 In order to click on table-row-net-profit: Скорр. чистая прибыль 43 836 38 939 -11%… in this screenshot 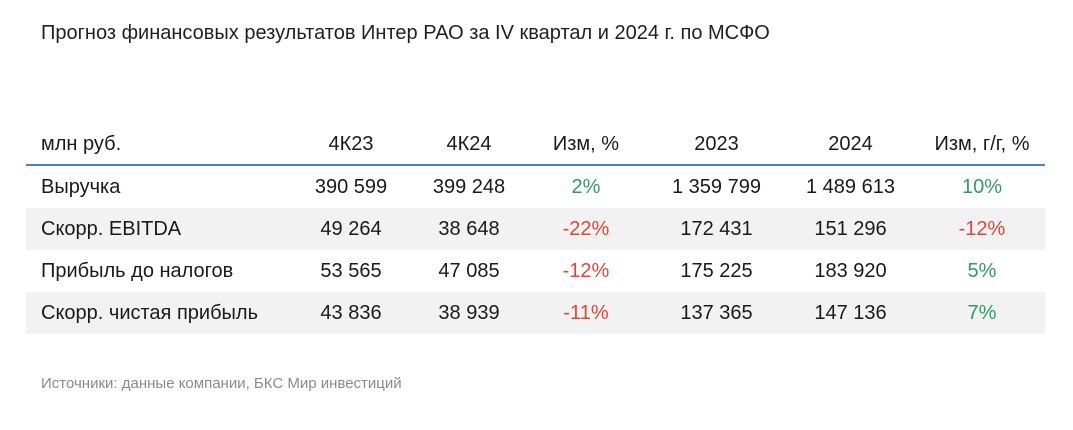, I will do `click(535, 313)`.